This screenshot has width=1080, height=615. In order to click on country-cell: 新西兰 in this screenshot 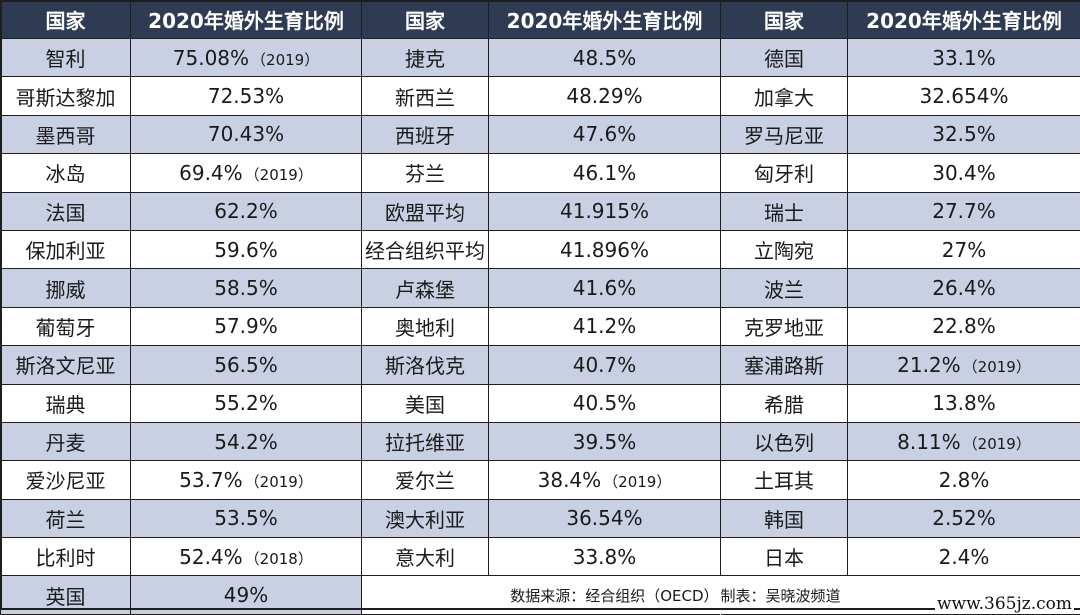, I will do `click(425, 96)`.